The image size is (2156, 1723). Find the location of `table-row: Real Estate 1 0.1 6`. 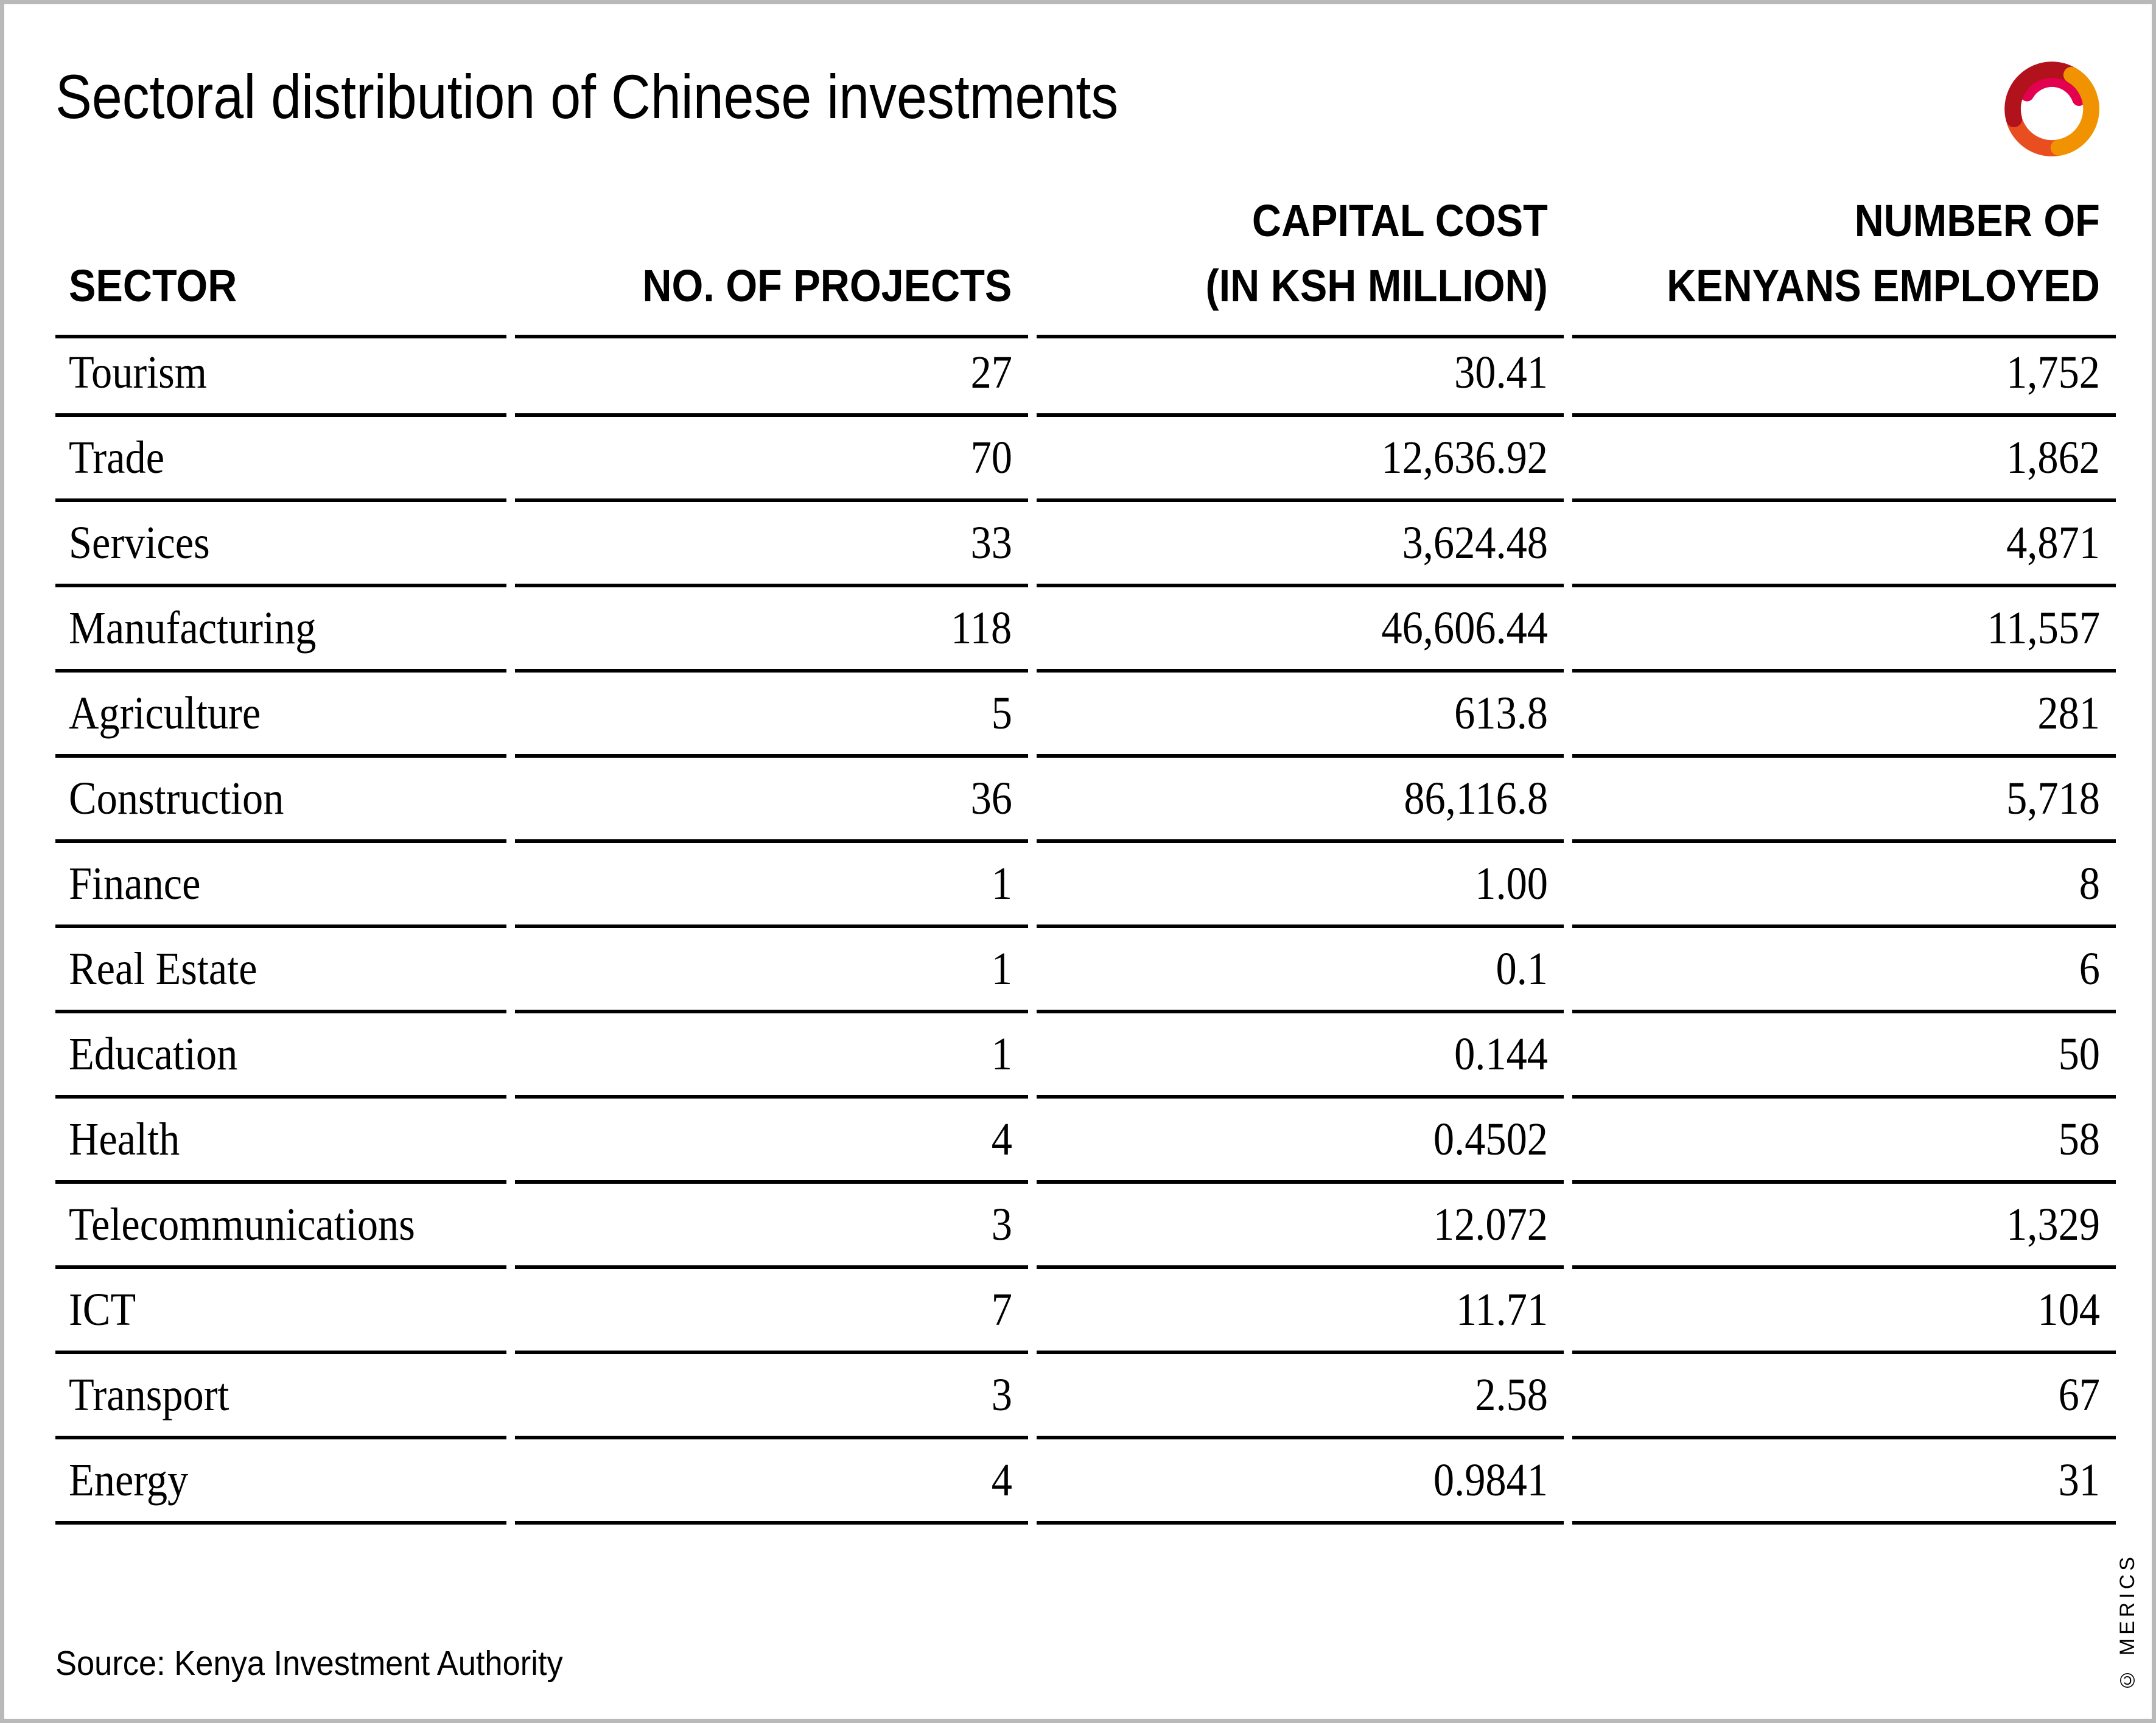

table-row: Real Estate 1 0.1 6 is located at coordinates (1085, 971).